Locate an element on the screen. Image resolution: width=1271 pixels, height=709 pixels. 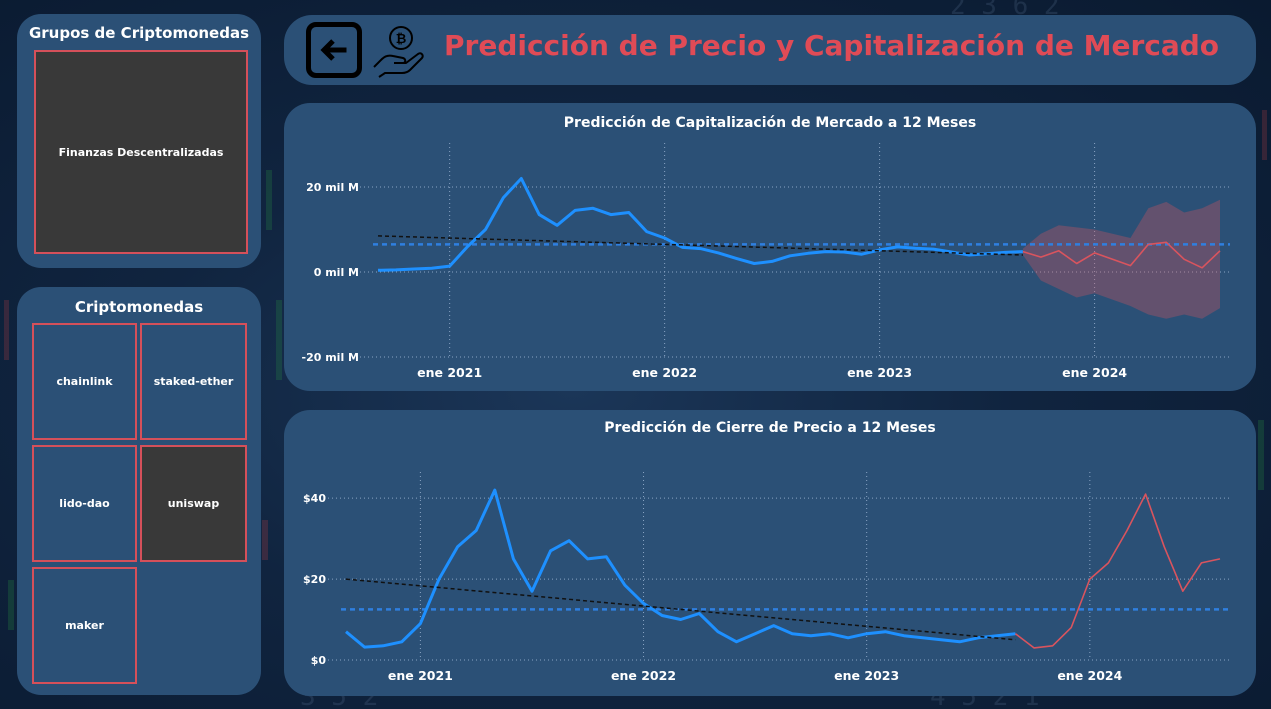
coin-tile-maker: maker is located at coordinates (84, 625).